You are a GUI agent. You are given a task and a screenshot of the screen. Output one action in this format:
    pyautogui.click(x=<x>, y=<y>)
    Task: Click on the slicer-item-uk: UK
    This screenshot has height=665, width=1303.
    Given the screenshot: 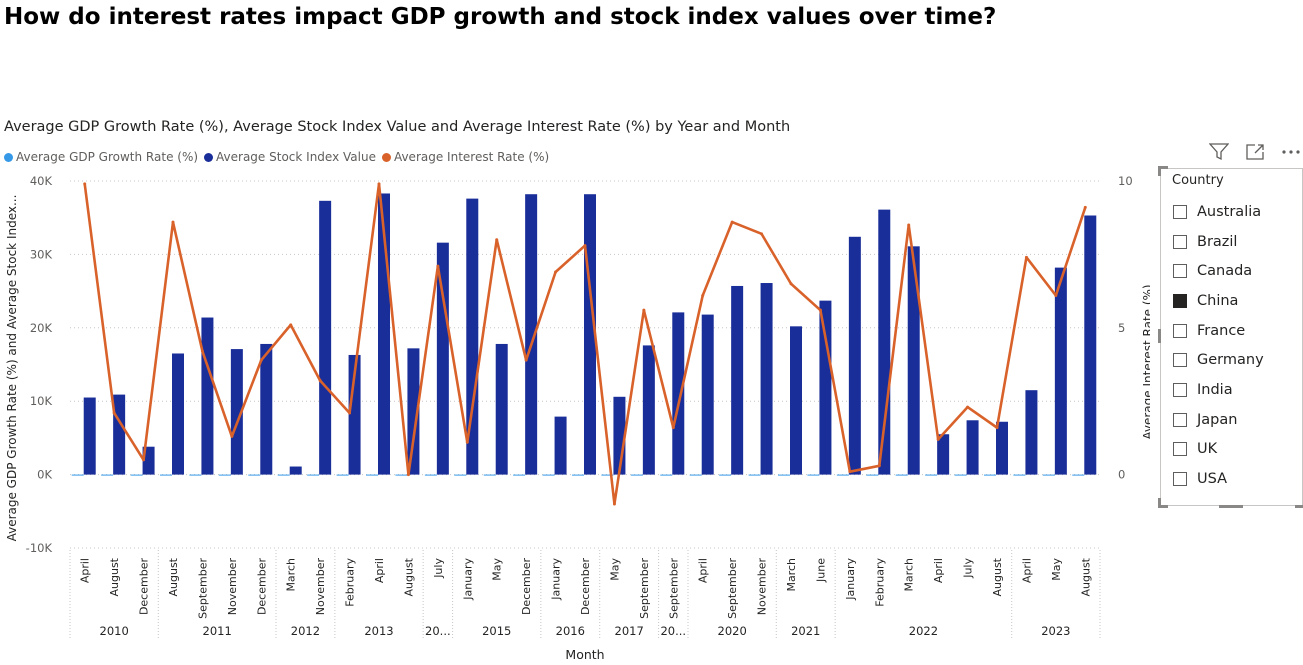 What is the action you would take?
    pyautogui.click(x=1218, y=450)
    